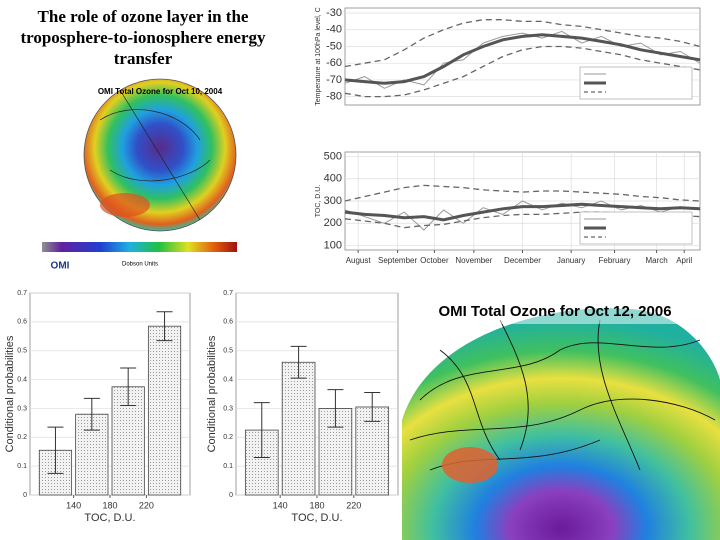 The width and height of the screenshot is (720, 540). Describe the element at coordinates (130, 176) in the screenshot. I see `ozone-map-2004` at that location.